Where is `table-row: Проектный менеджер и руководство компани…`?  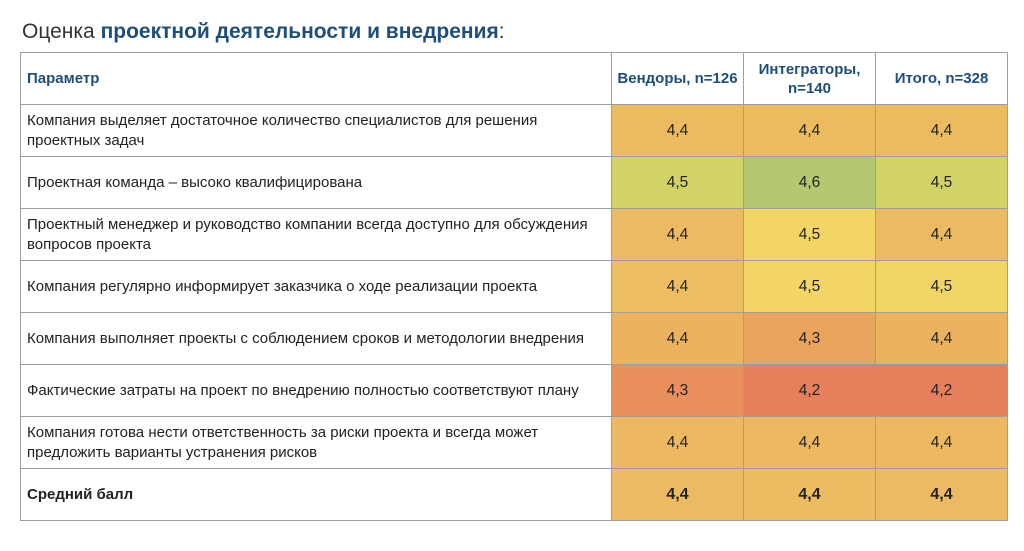
table-row: Проектный менеджер и руководство компани… is located at coordinates (514, 234).